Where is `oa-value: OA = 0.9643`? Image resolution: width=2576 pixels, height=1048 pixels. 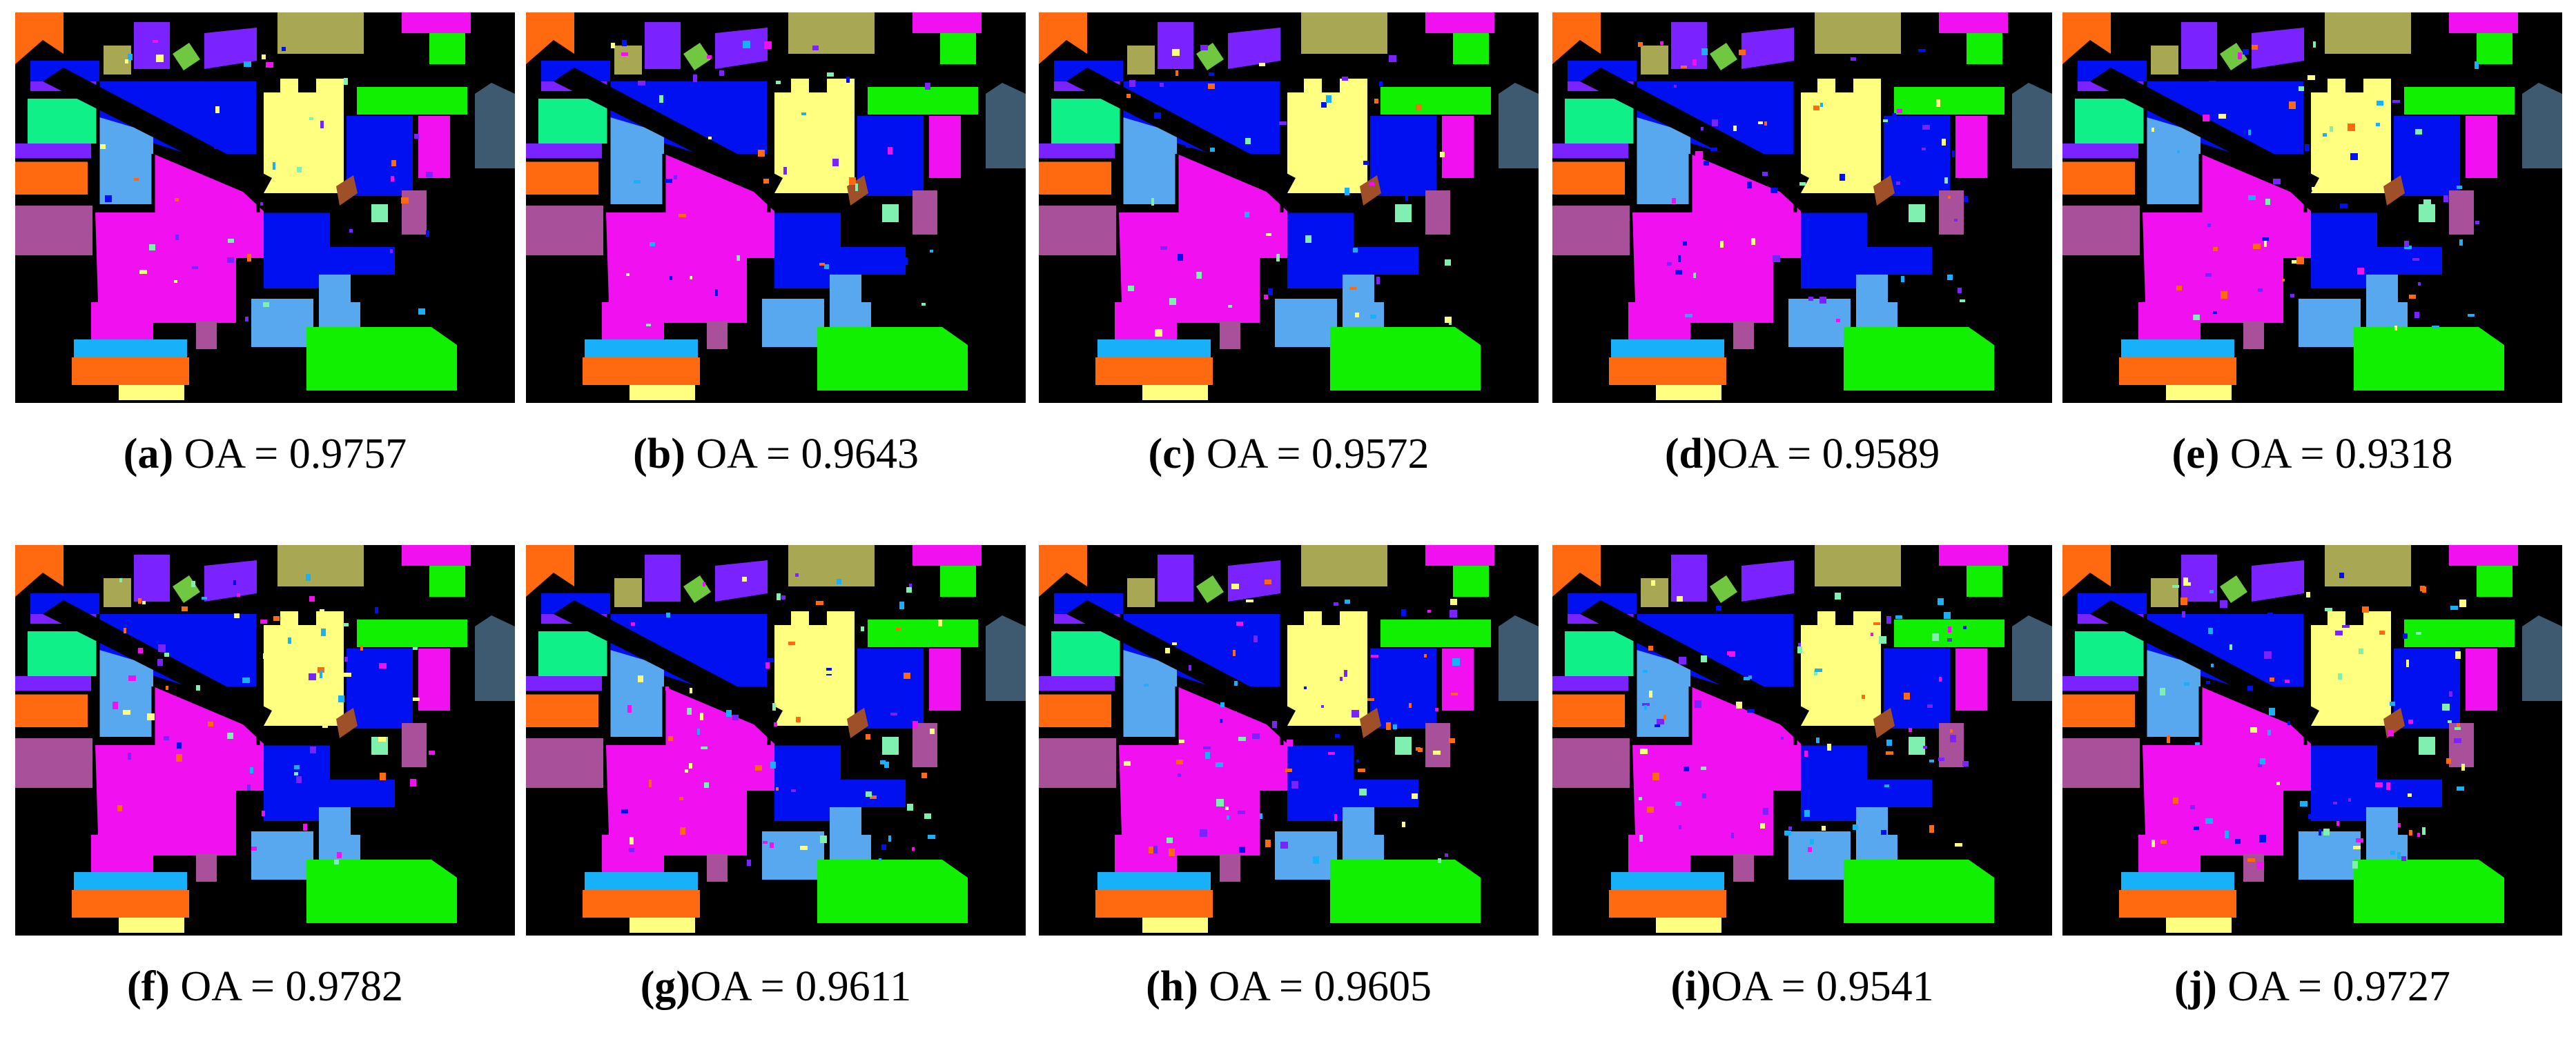
oa-value: OA = 0.9643 is located at coordinates (802, 454).